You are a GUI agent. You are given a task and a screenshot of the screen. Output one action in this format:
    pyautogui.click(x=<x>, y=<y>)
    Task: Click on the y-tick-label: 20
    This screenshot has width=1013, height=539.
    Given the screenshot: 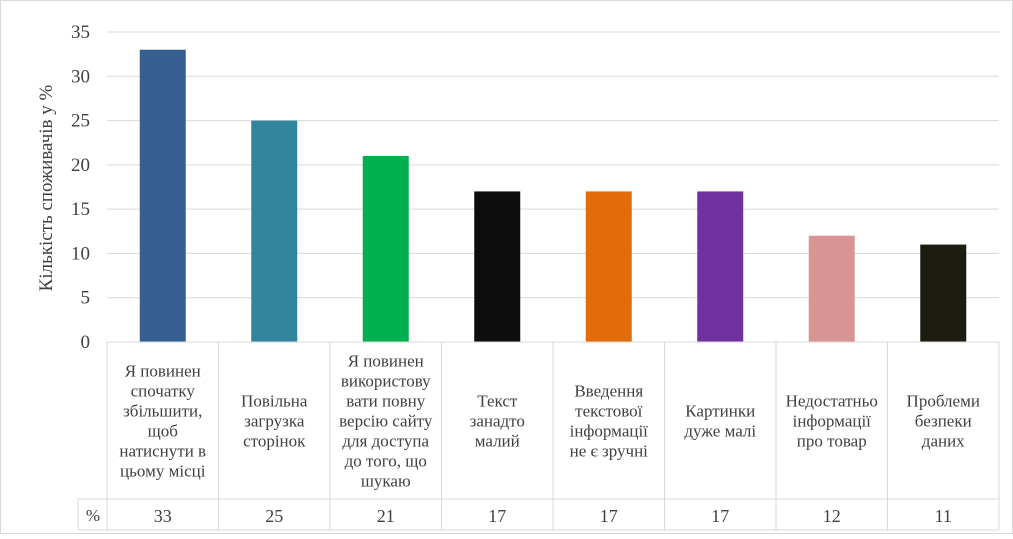 What is the action you would take?
    pyautogui.click(x=80, y=165)
    